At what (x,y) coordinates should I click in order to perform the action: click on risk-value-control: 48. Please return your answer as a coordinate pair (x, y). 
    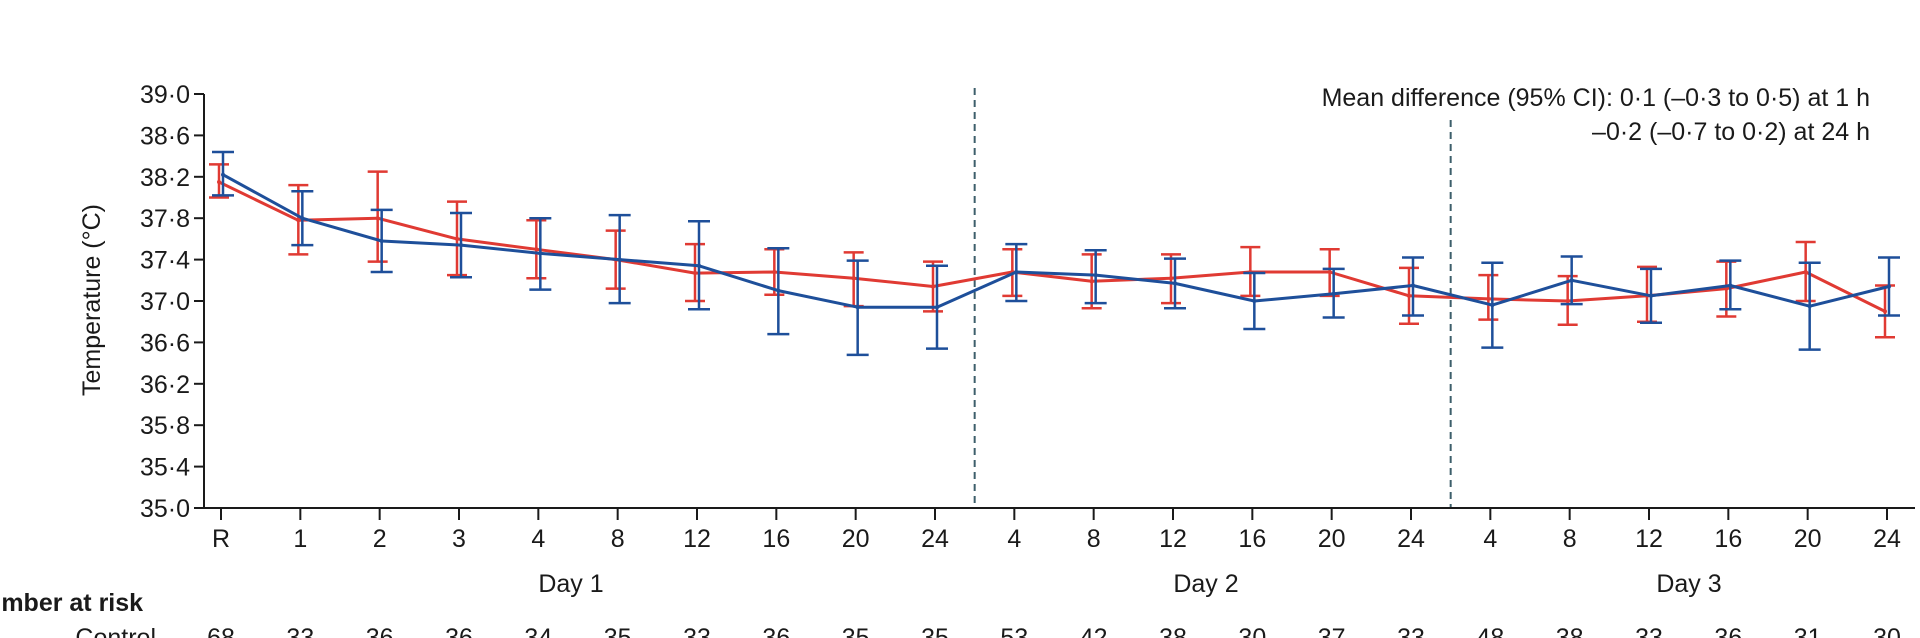
    Looking at the image, I should click on (1490, 631).